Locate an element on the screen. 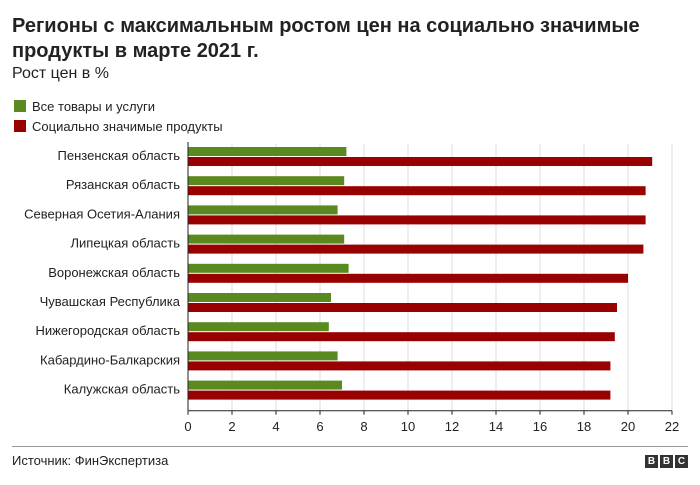  x-tick-label: 0 is located at coordinates (187, 426).